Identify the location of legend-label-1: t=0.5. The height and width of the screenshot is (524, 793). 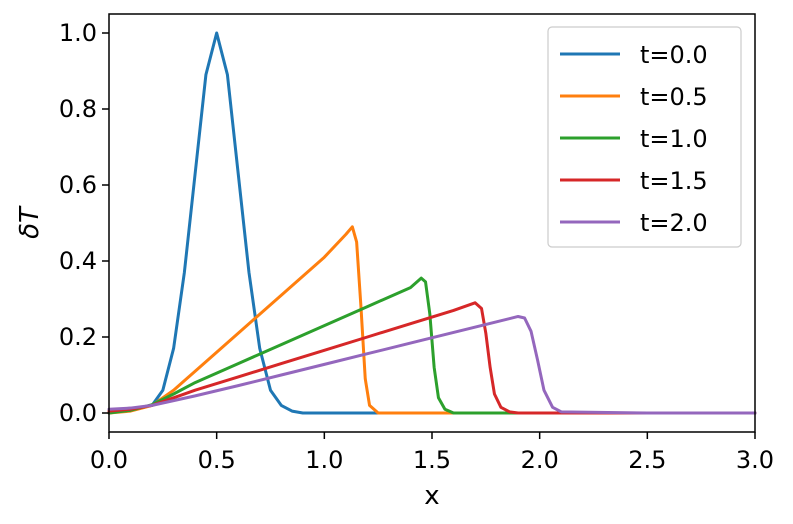
(674, 97).